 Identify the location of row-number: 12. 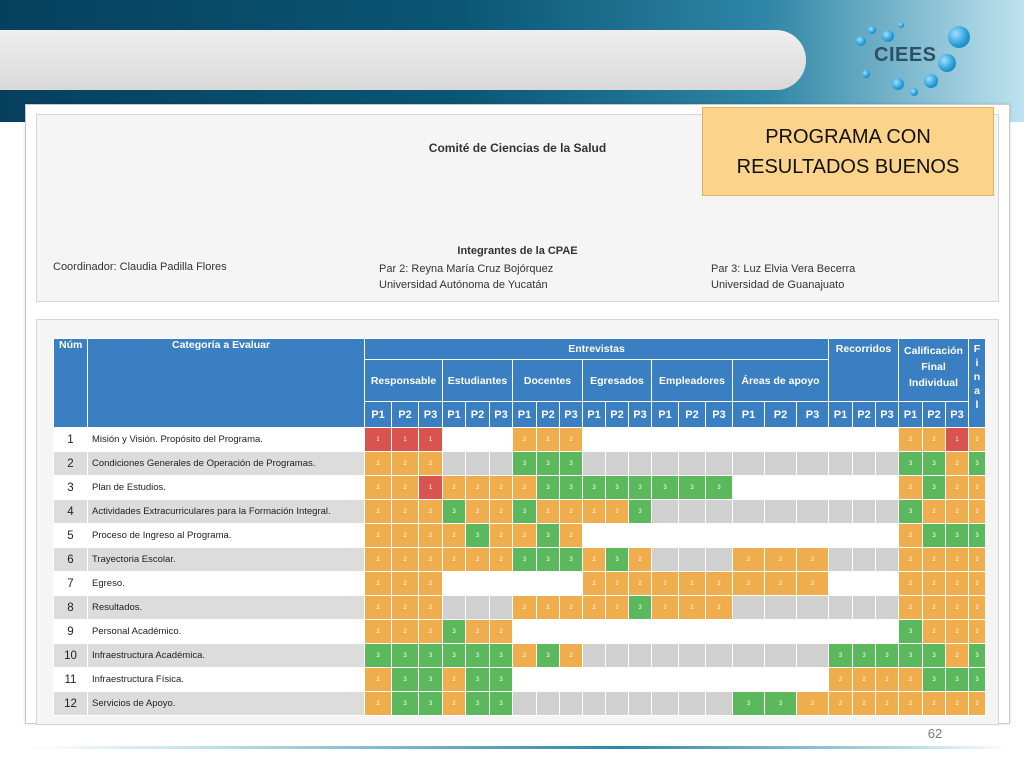
(70, 703).